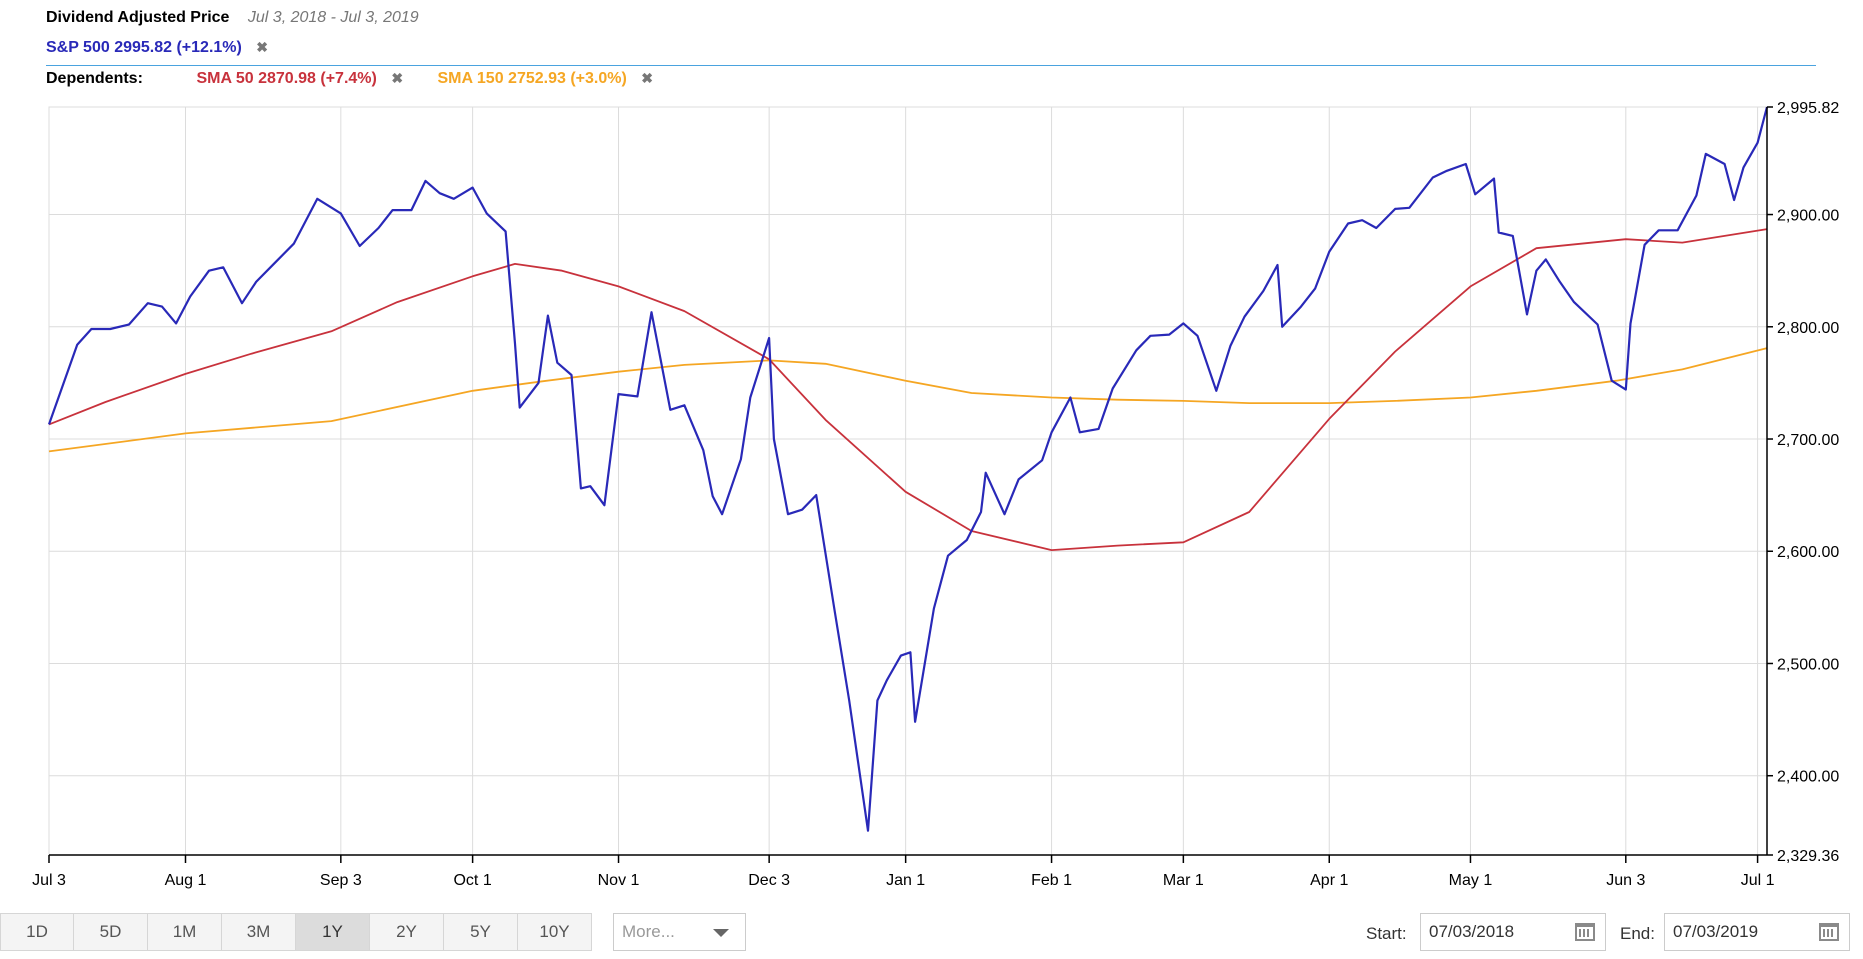 Image resolution: width=1863 pixels, height=959 pixels. I want to click on remove-sma50-icon: ✖, so click(397, 78).